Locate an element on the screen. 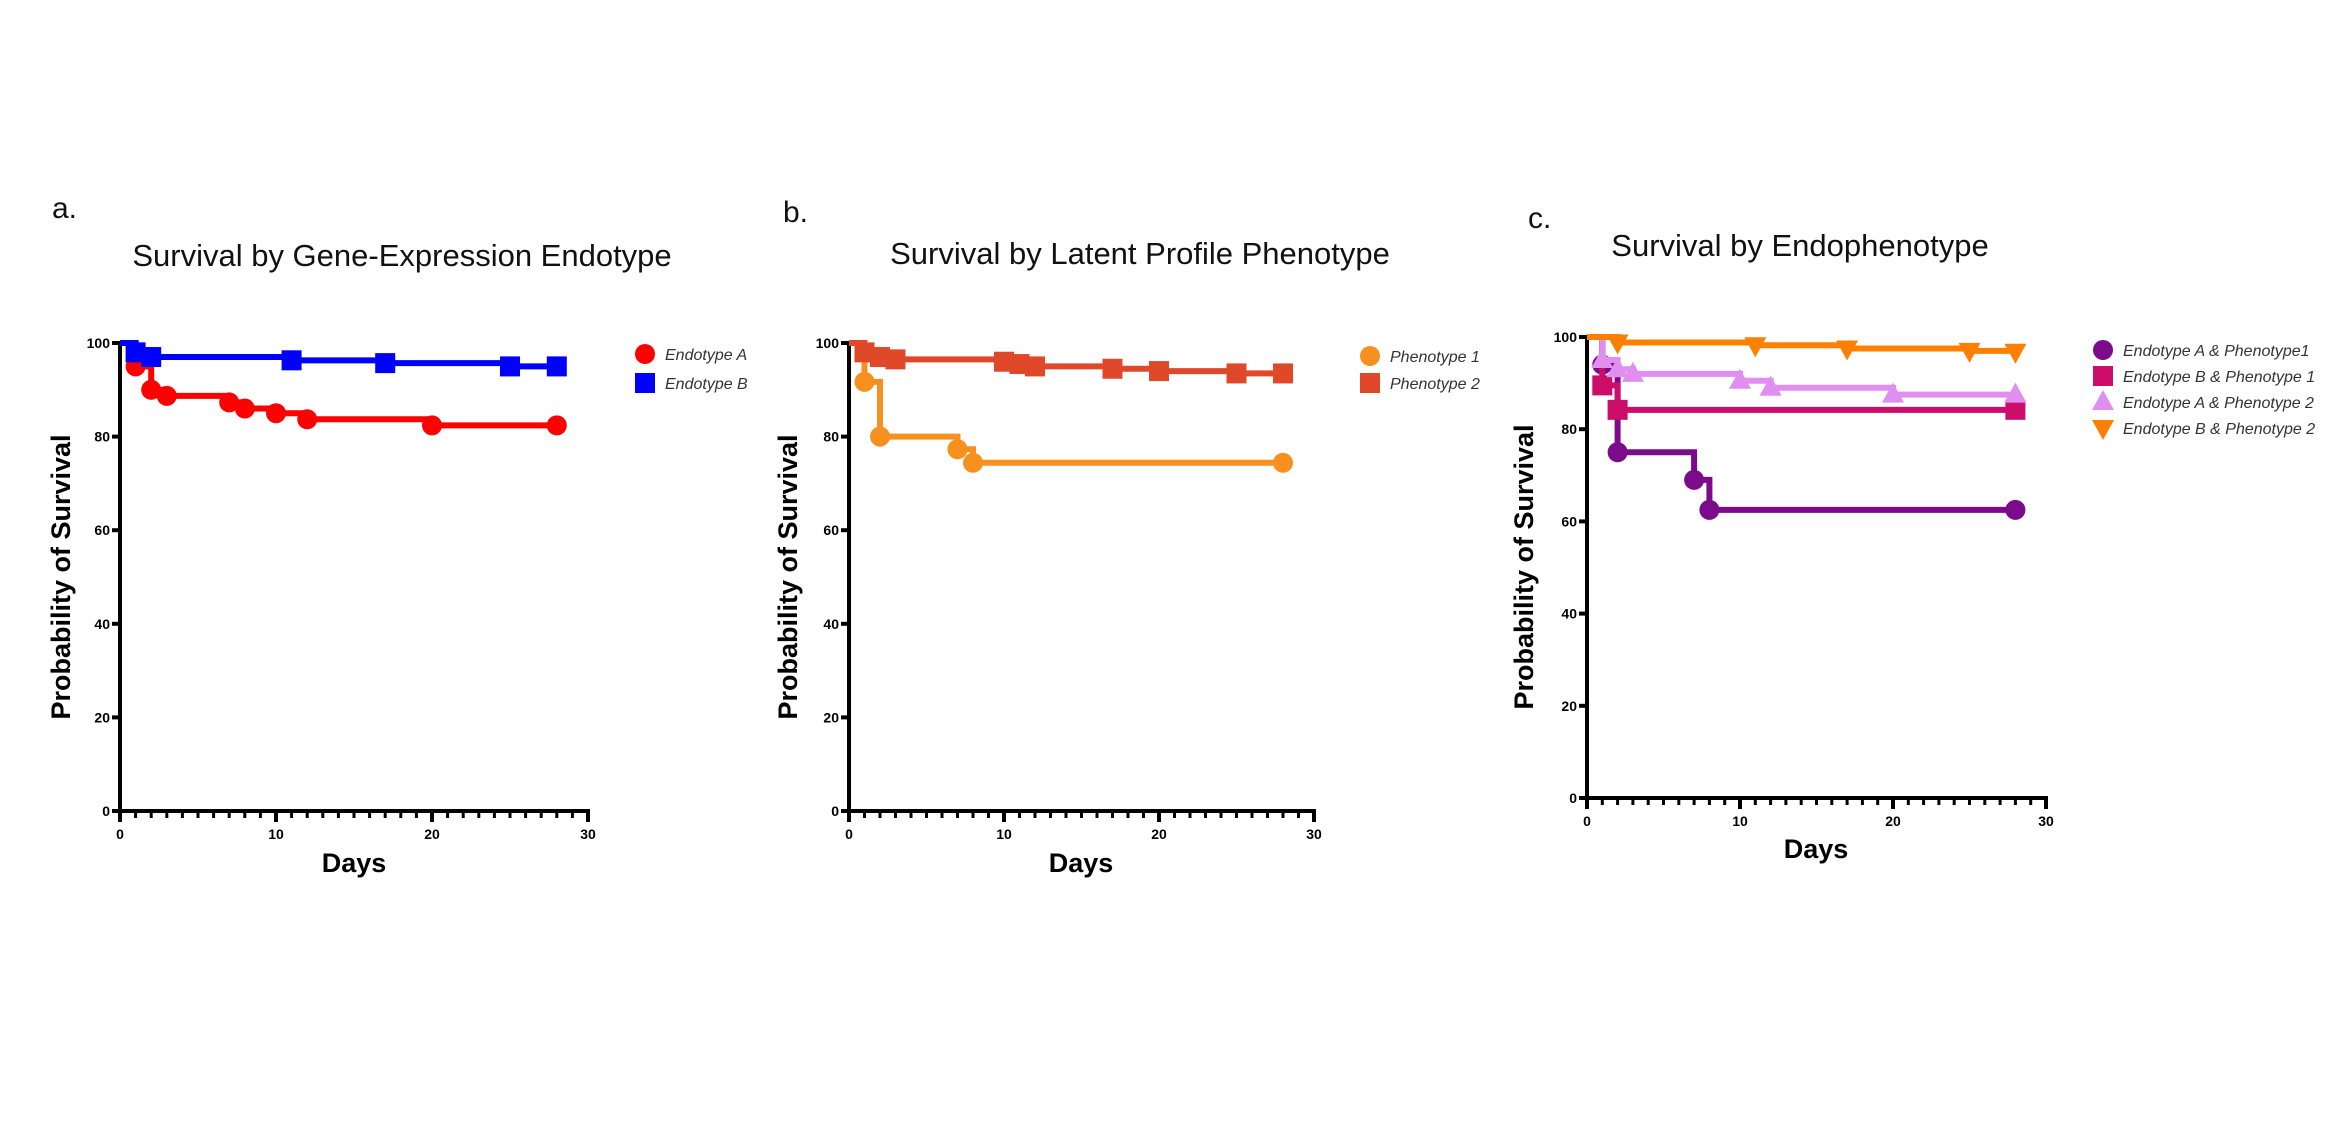  series-phenotype-2: Phenotype 2 is located at coordinates (1164, 366).